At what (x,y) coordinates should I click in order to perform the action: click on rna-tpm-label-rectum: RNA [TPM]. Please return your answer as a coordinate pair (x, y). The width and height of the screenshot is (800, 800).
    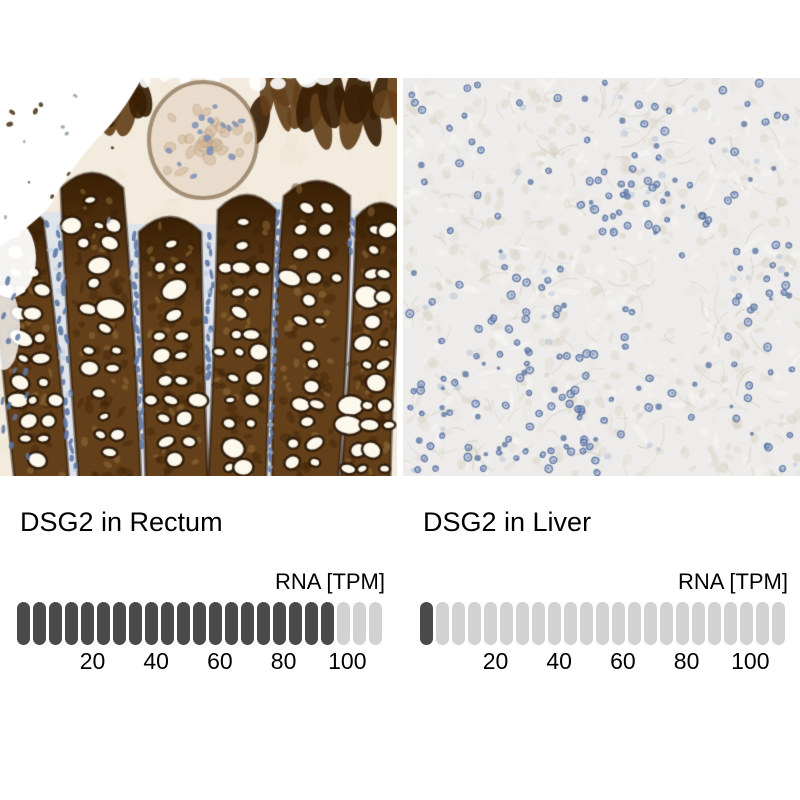
    Looking at the image, I should click on (329, 581).